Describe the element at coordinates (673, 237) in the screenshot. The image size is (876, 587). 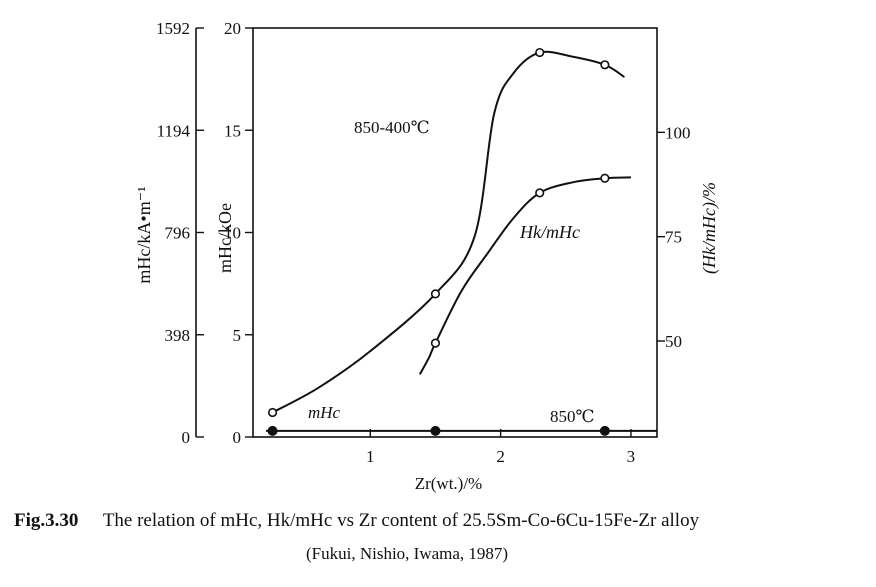
I see `y-right-tick-label: 75` at that location.